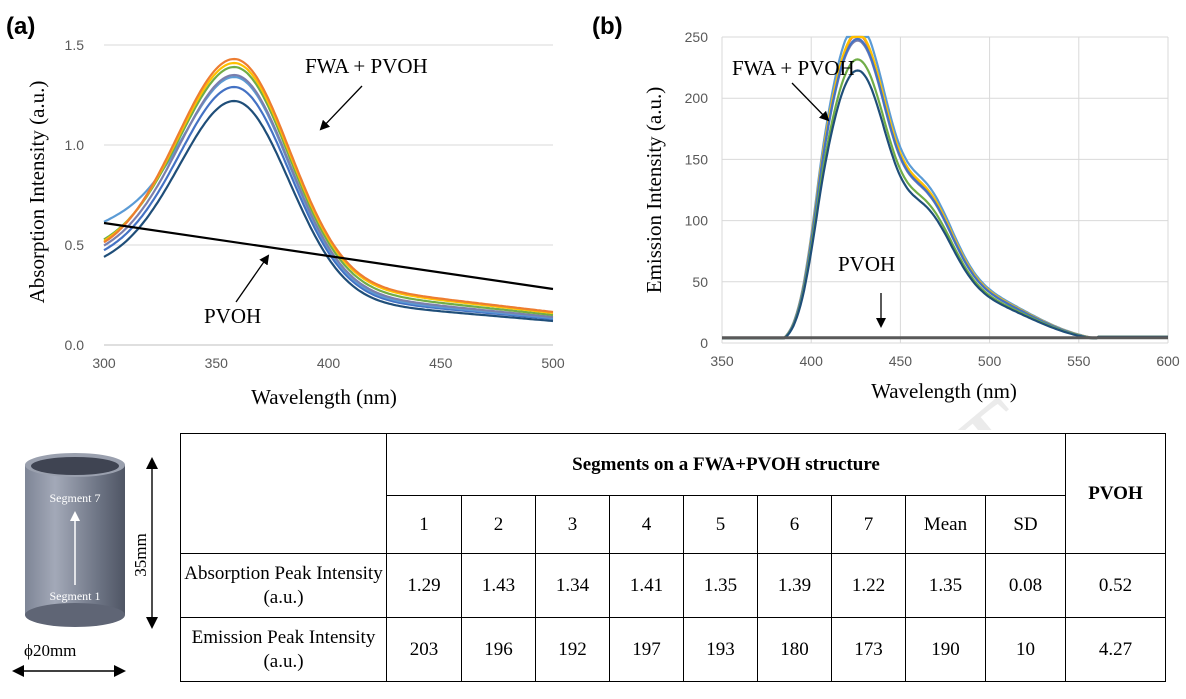 The height and width of the screenshot is (699, 1186). What do you see at coordinates (140, 554) in the screenshot?
I see `height-label: 35mm` at bounding box center [140, 554].